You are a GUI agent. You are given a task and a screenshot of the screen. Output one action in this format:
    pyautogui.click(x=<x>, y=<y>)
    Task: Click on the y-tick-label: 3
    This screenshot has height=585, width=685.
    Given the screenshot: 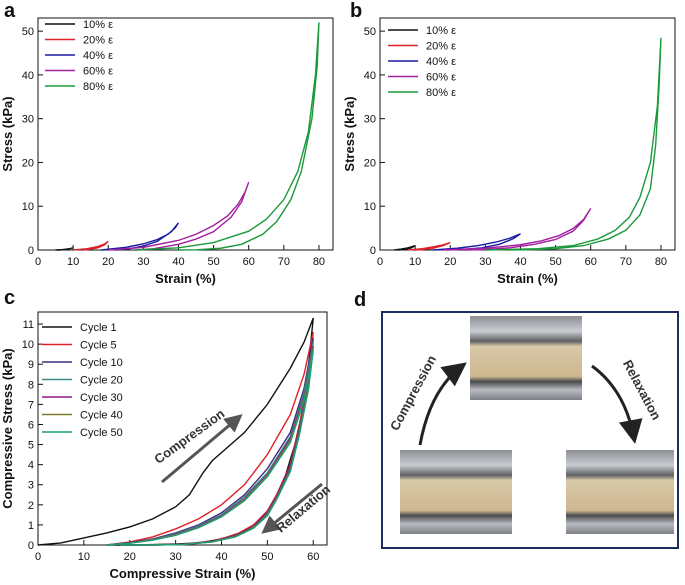 What is the action you would take?
    pyautogui.click(x=31, y=486)
    